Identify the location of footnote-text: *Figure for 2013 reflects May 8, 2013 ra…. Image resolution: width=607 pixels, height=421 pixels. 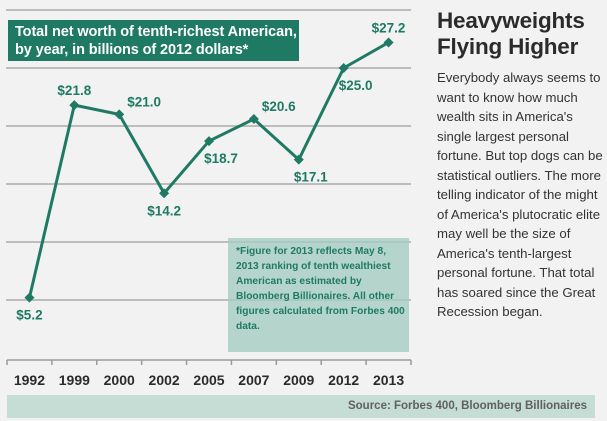
(320, 289).